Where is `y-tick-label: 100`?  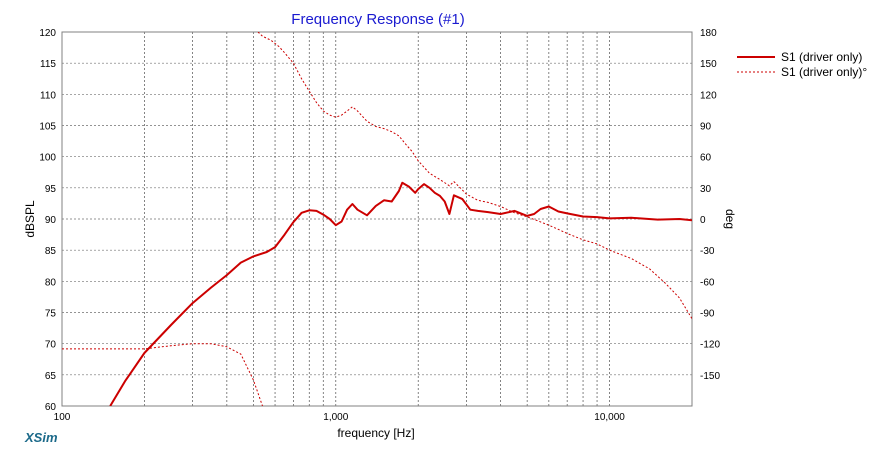
y-tick-label: 100 is located at coordinates (47, 158).